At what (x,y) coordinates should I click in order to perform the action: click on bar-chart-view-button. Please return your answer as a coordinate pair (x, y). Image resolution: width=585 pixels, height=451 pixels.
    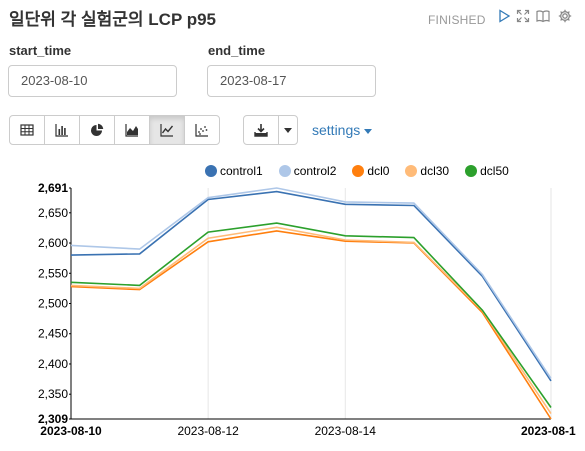
    Looking at the image, I should click on (62, 130).